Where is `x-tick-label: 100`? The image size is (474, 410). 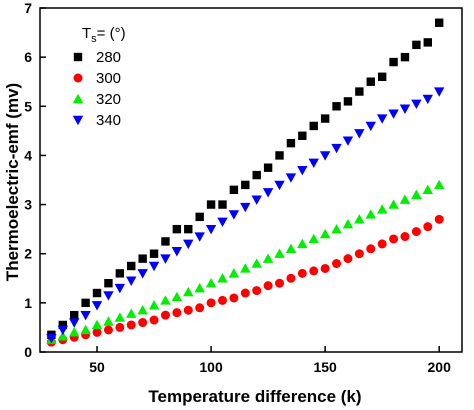
x-tick-label: 100 is located at coordinates (211, 367).